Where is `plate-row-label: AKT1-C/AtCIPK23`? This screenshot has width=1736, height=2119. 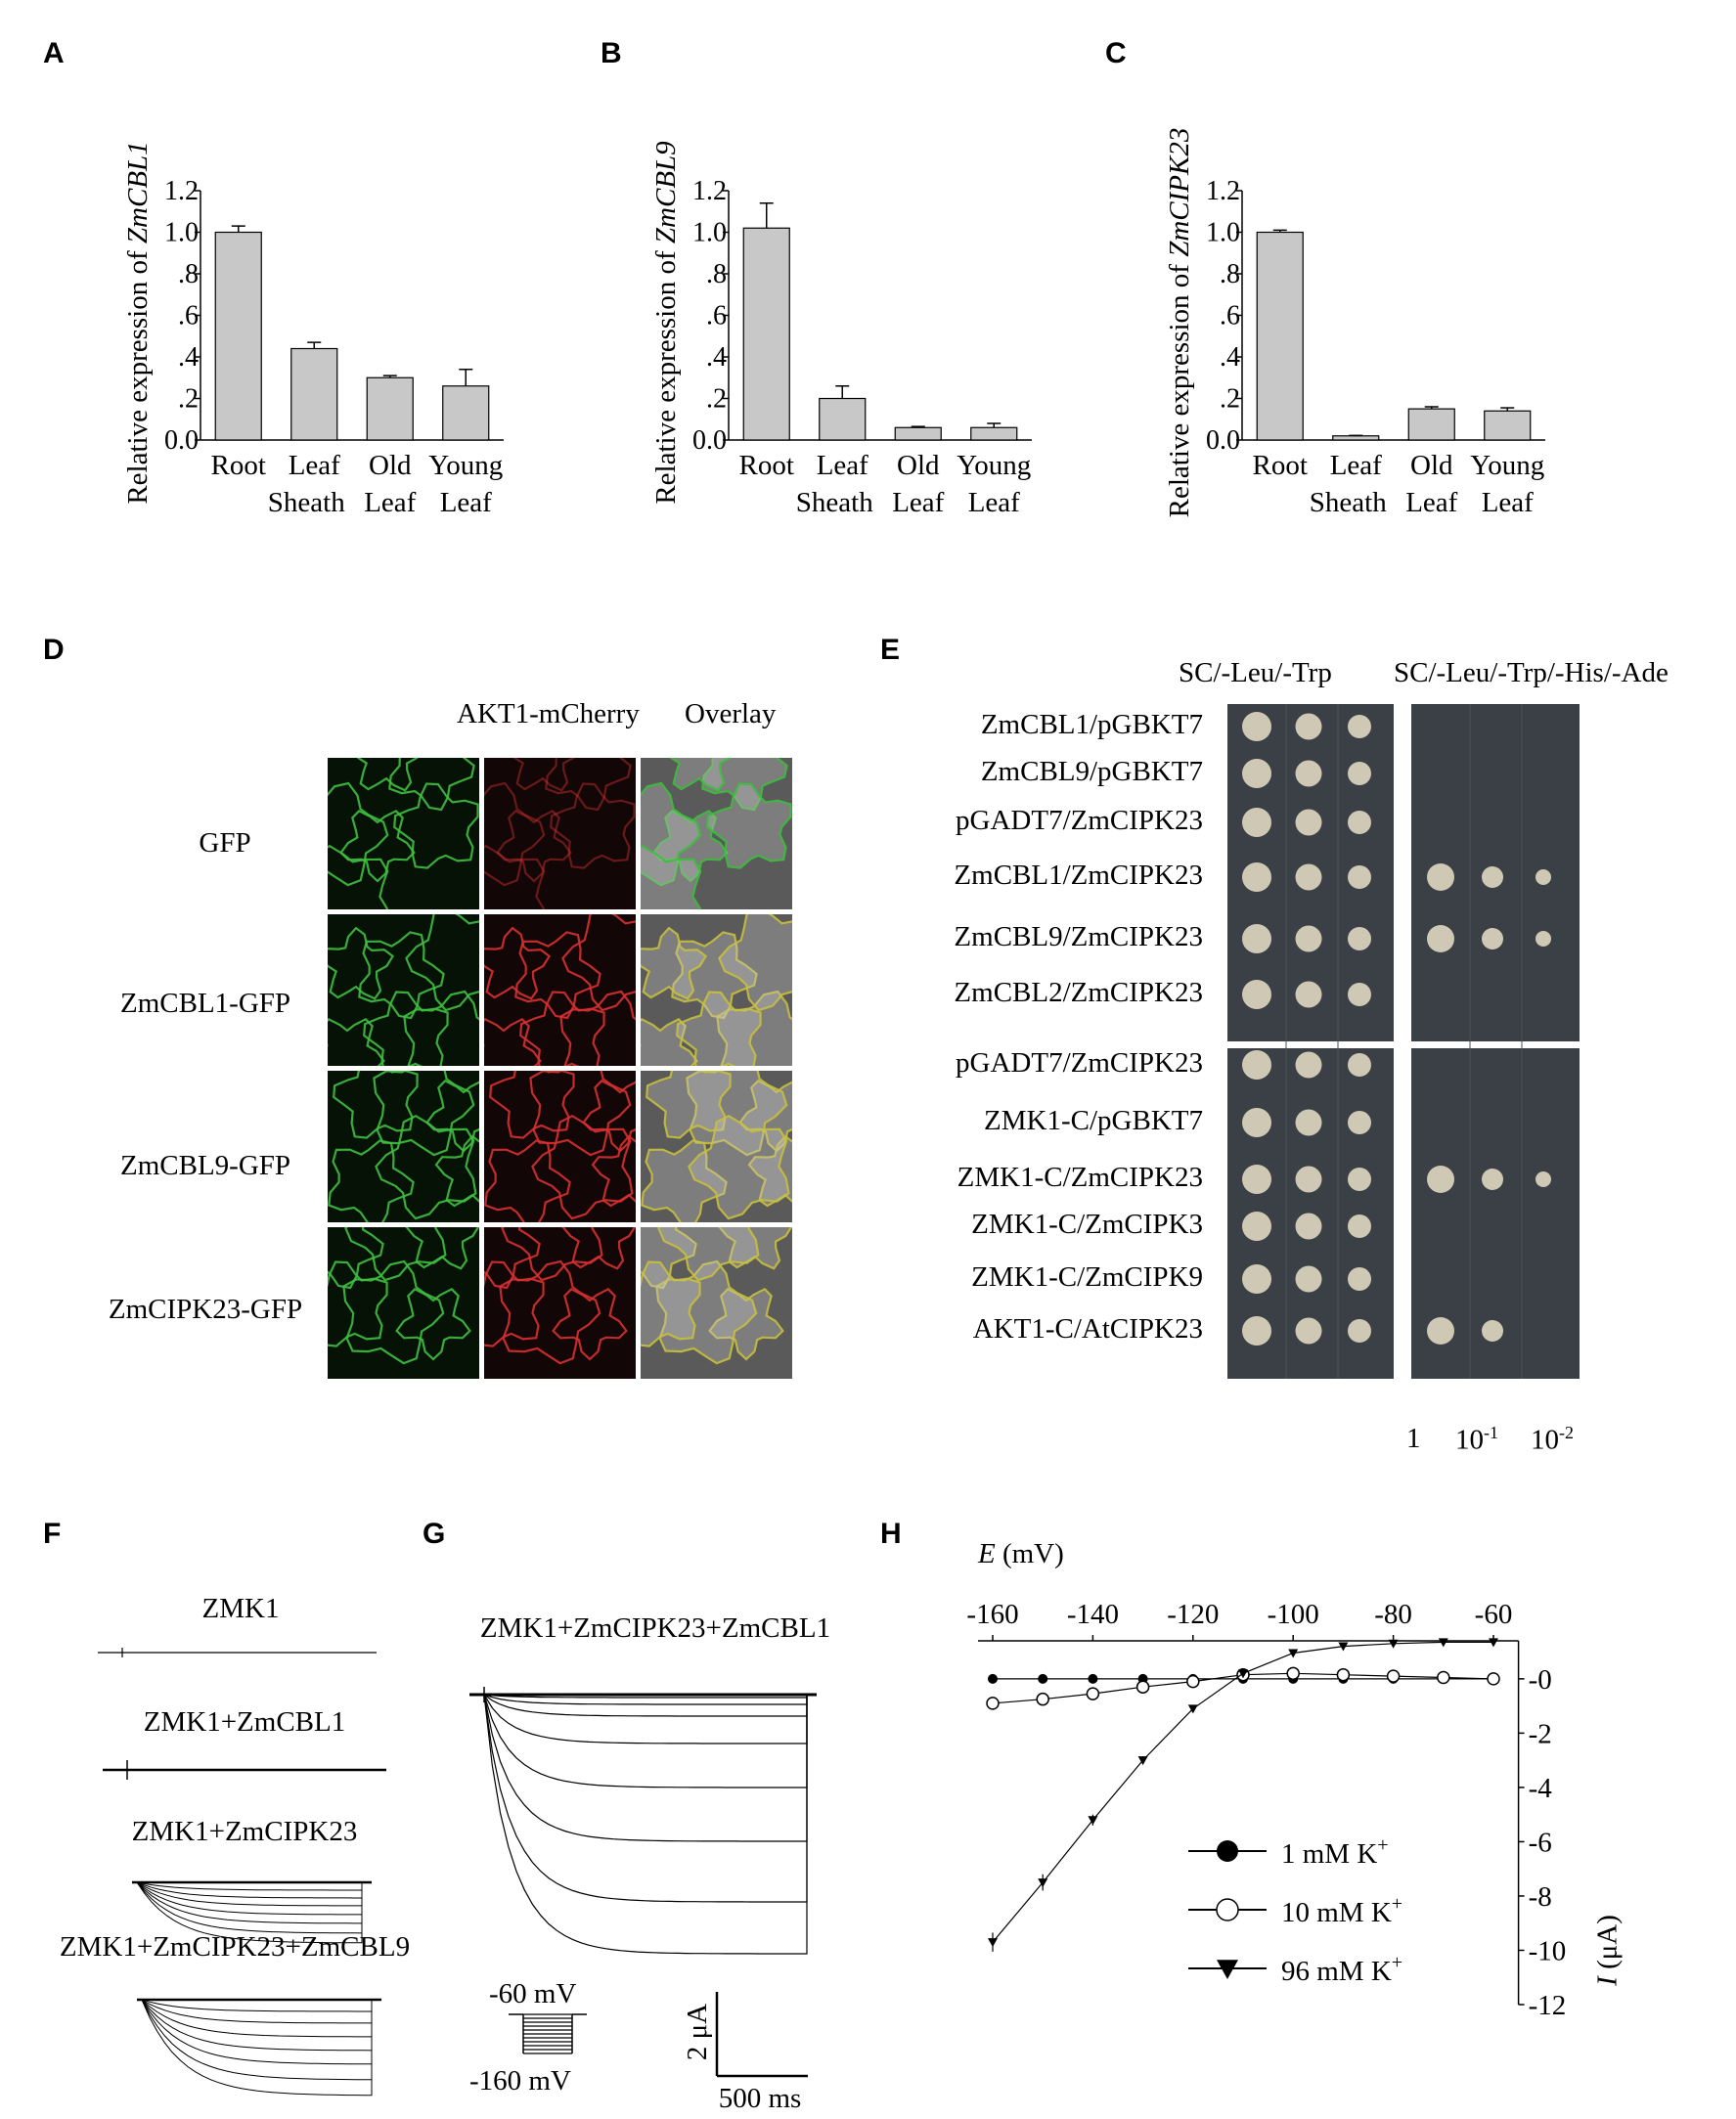 plate-row-label: AKT1-C/AtCIPK23 is located at coordinates (1087, 1329).